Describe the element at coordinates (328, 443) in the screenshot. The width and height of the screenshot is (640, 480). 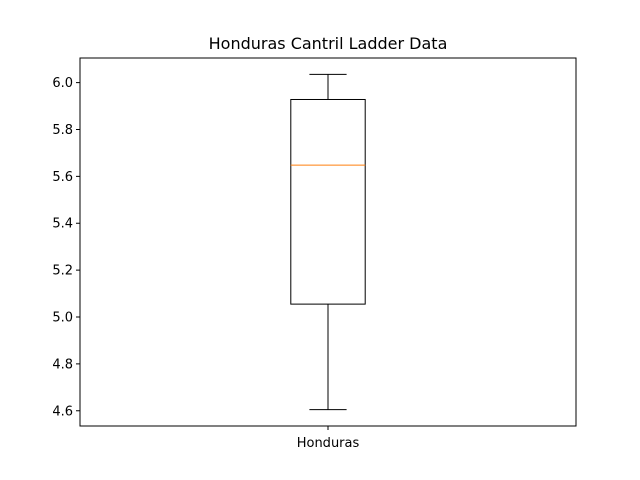
I see `x-tick-label: Honduras` at that location.